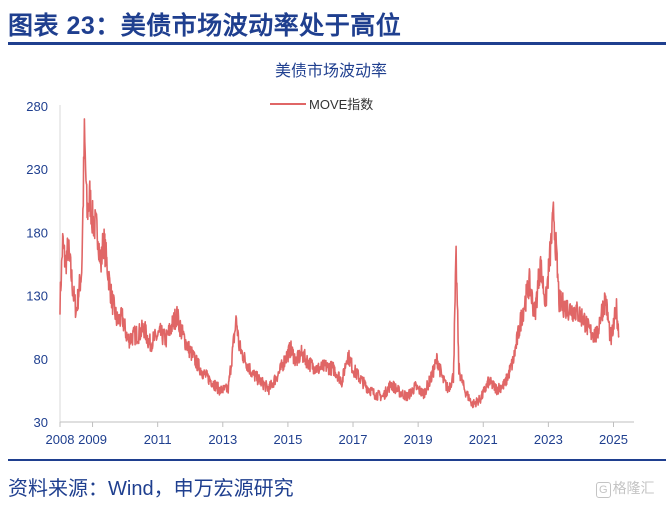  What do you see at coordinates (331, 71) in the screenshot?
I see `chart-title: 美债市场波动率` at bounding box center [331, 71].